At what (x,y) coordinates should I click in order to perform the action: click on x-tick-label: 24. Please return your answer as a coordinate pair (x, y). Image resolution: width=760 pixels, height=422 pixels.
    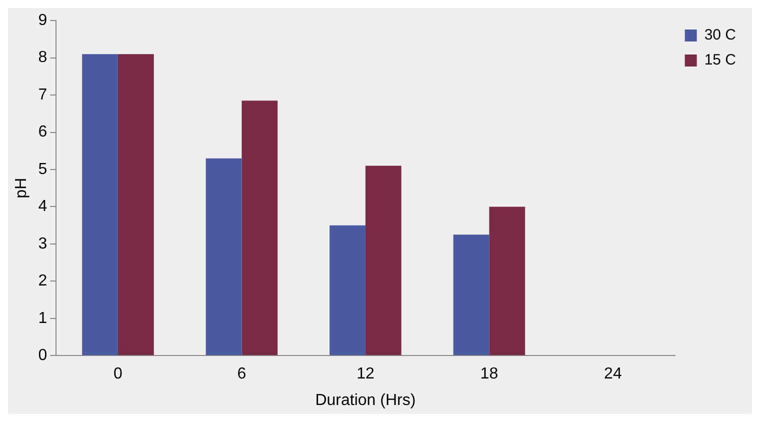
    Looking at the image, I should click on (613, 374).